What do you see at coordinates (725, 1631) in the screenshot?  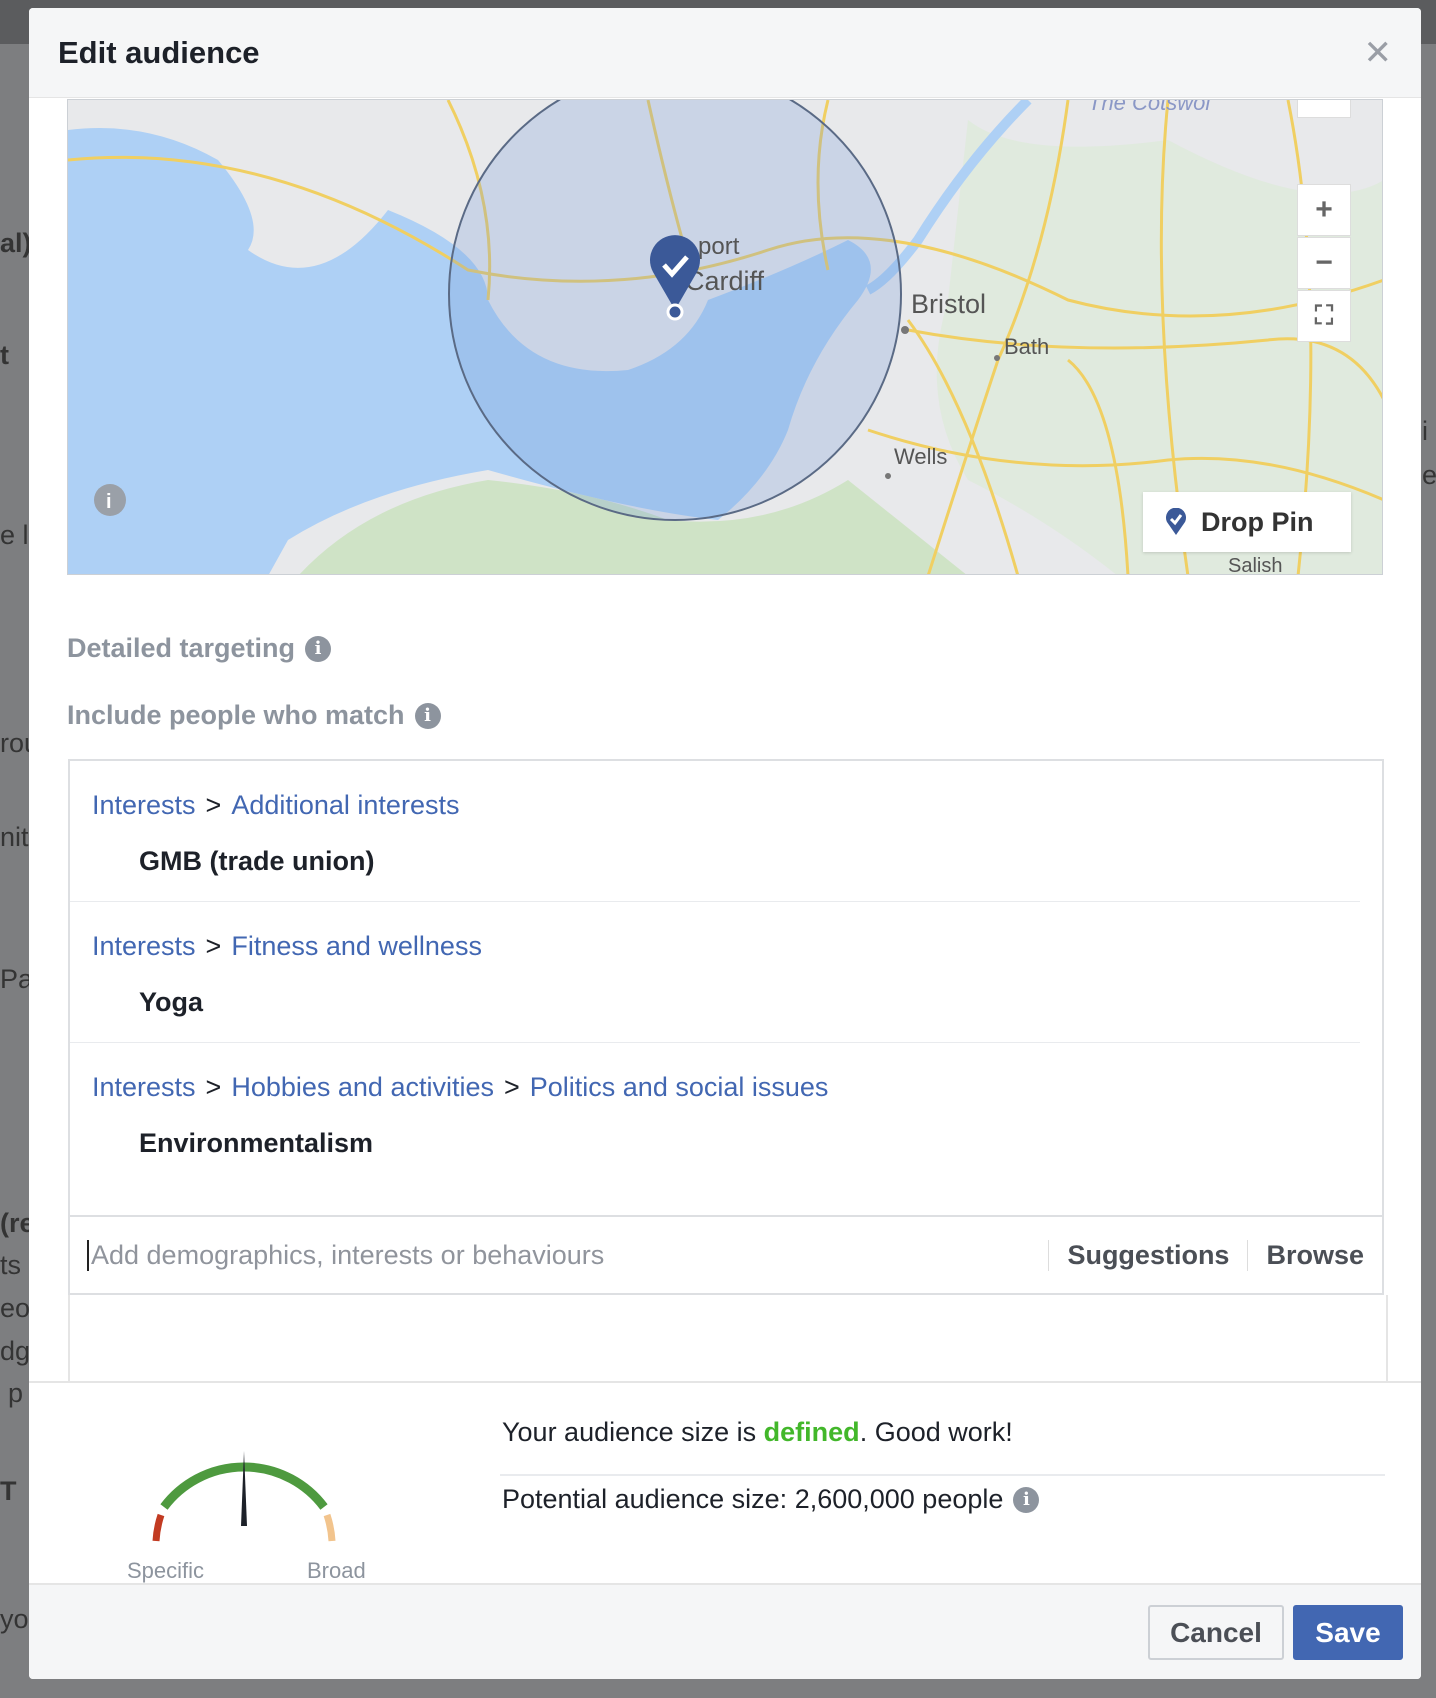 I see `dialog-footer: Cancel Save` at bounding box center [725, 1631].